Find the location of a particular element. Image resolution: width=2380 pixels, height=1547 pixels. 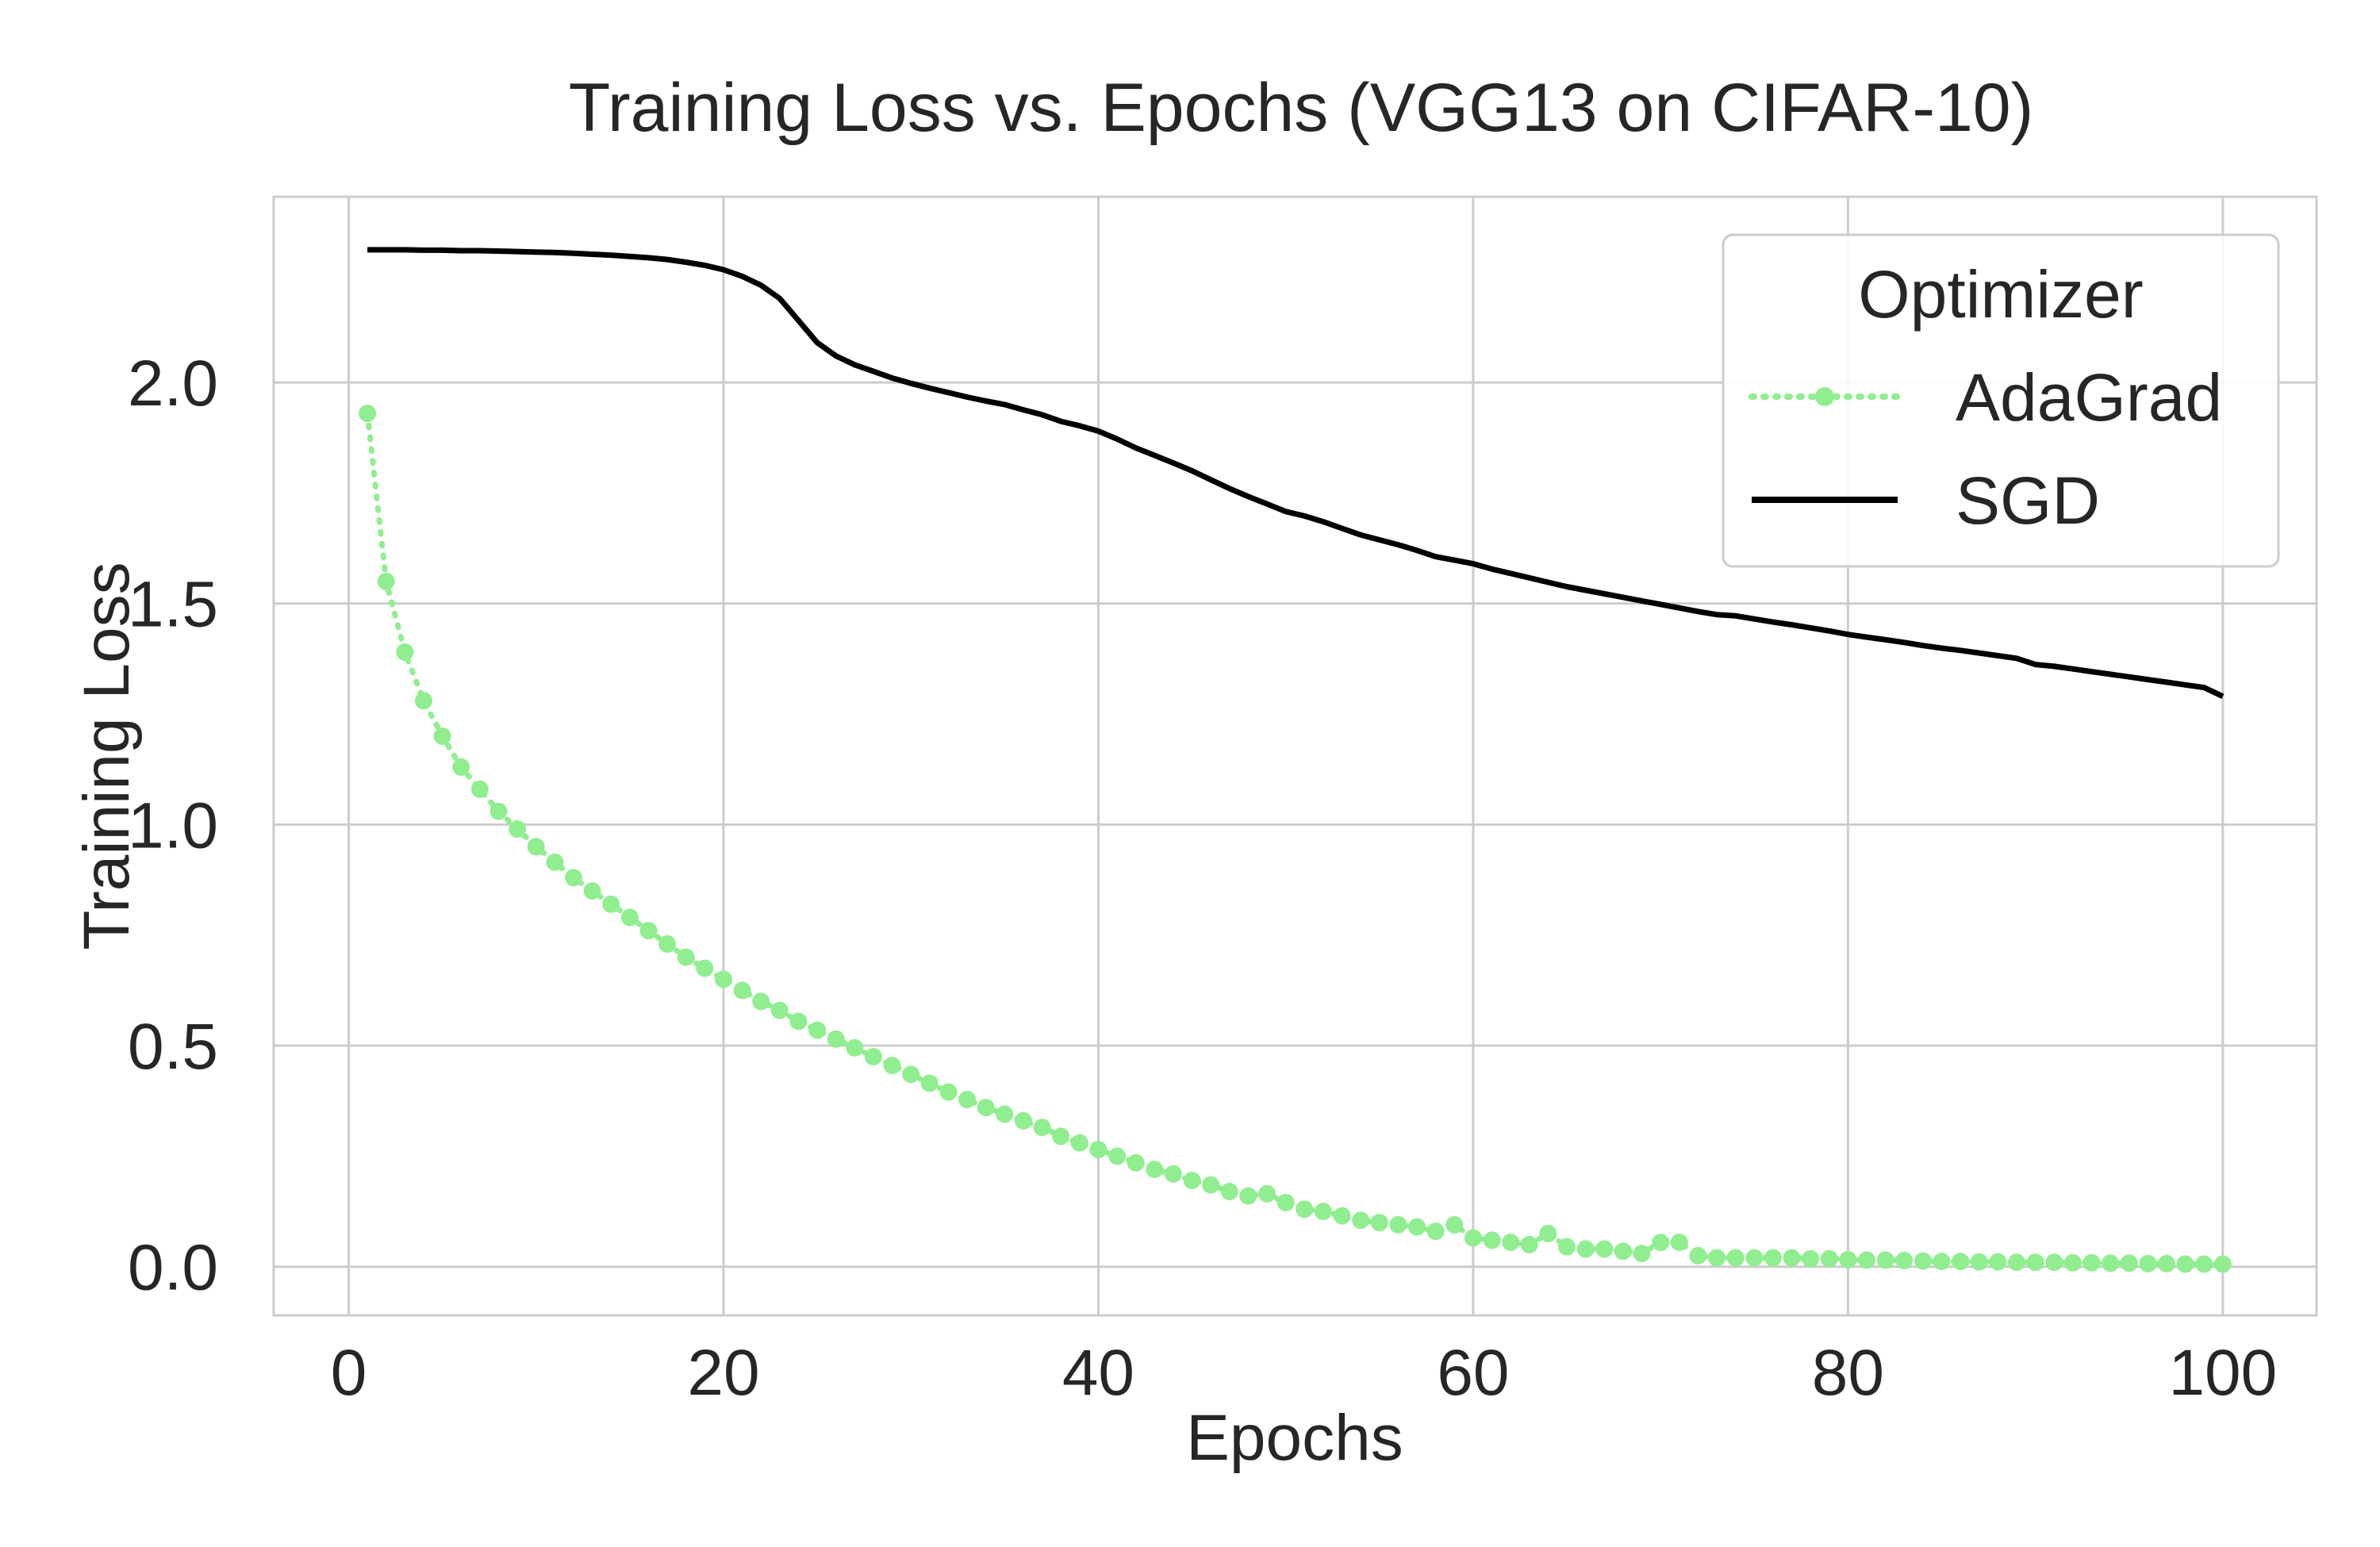

y-tick-labels: 0.0 0.5 1.0 1.5 2.0 is located at coordinates (173, 825).